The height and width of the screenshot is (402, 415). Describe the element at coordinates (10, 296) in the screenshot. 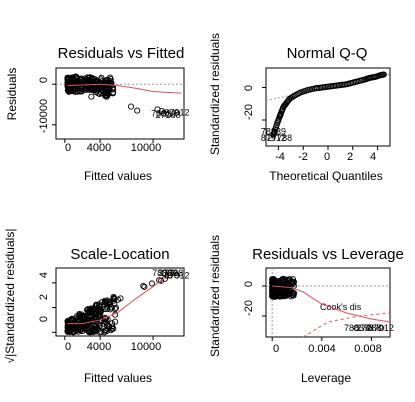

I see `y-axis-label: √|Standardized residuals|` at that location.